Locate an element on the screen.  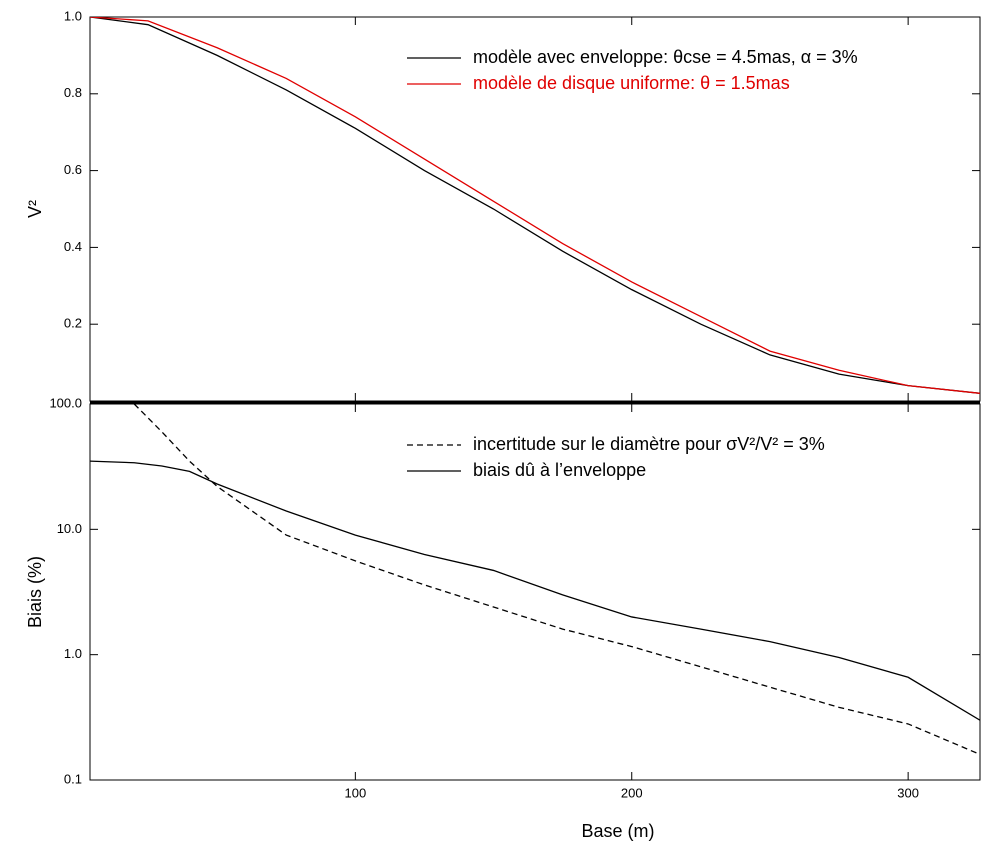
y-tick-label: 0.2 is located at coordinates (73, 323).